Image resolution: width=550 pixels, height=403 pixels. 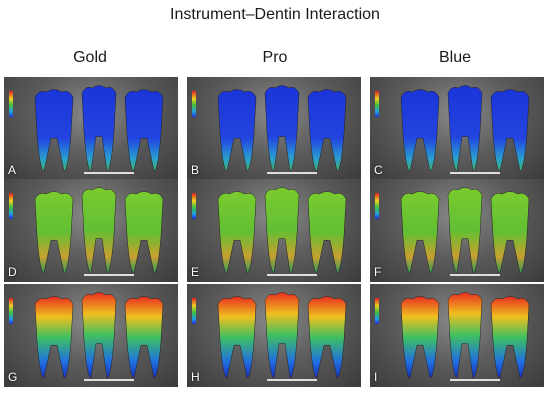 I want to click on column-header-blue: Blue, so click(x=455, y=57).